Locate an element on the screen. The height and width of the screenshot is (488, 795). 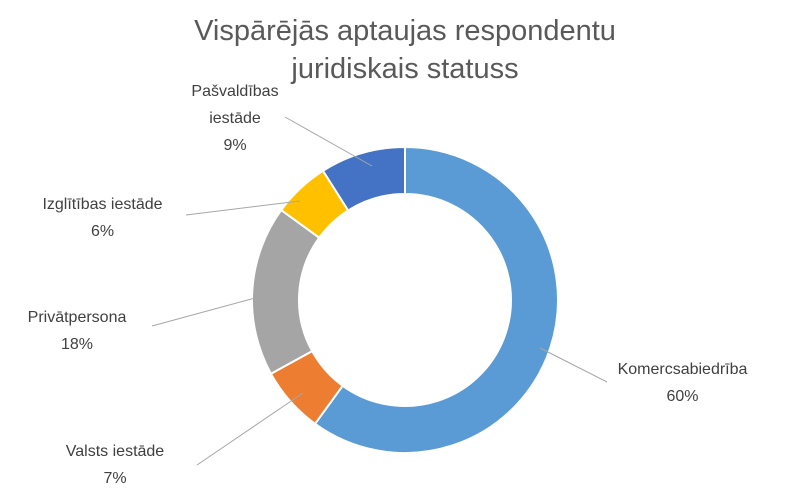
value-label: 18% is located at coordinates (77, 344).